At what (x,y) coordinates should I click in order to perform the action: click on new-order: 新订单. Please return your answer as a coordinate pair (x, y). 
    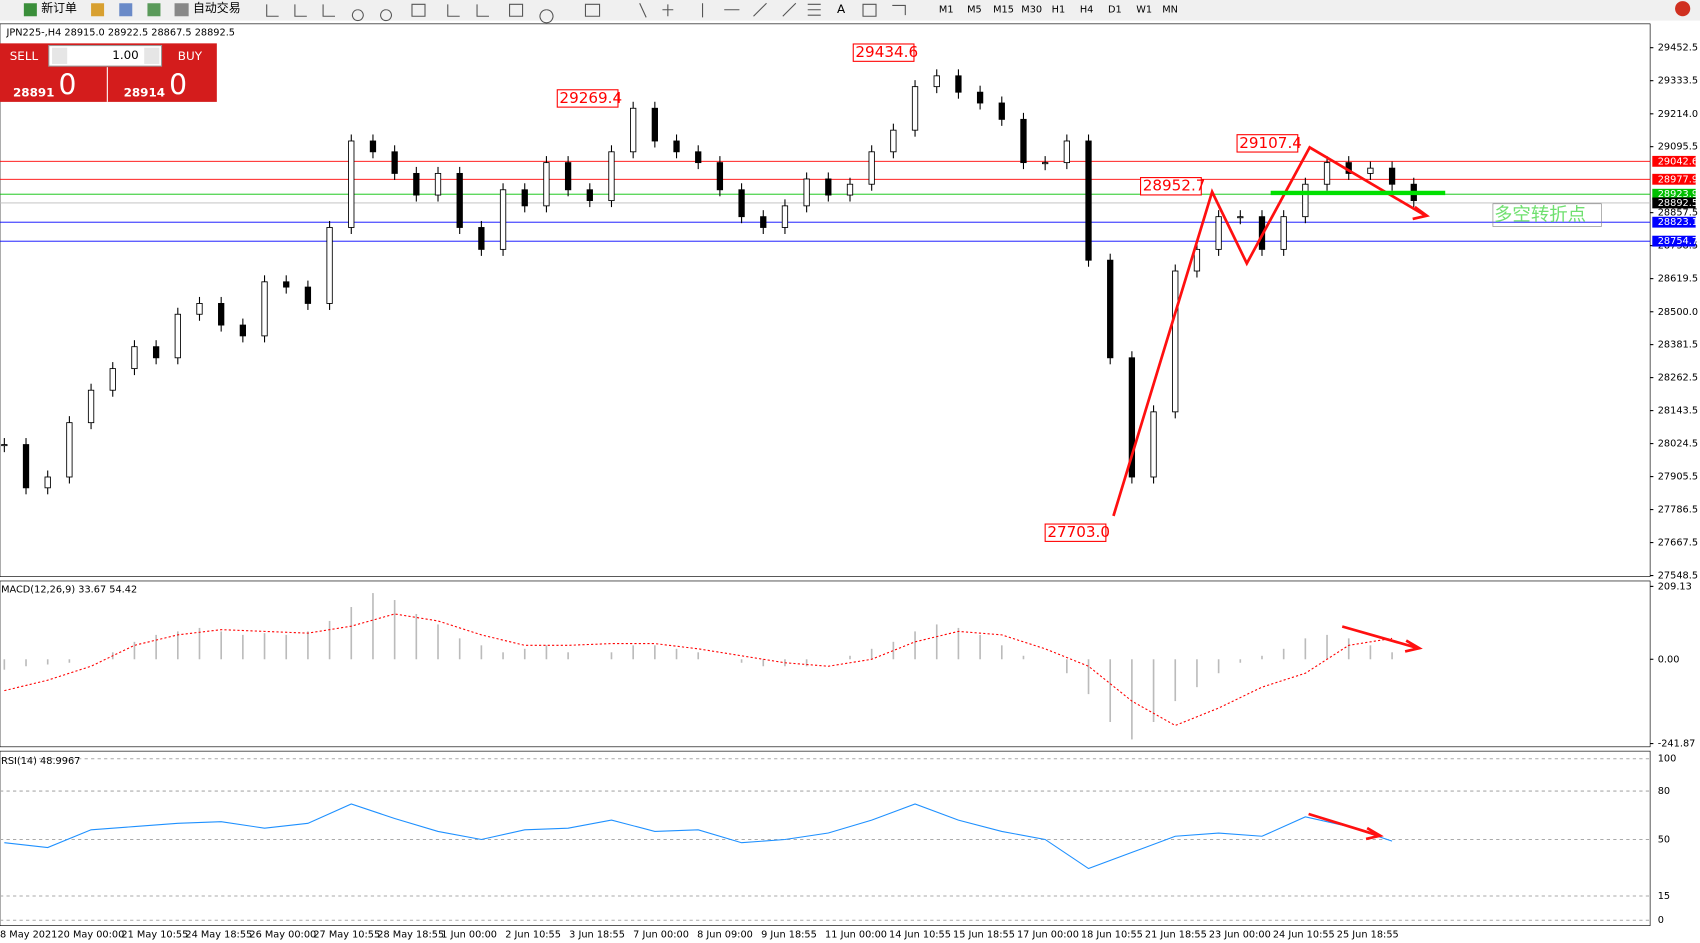
    Looking at the image, I should click on (59, 8).